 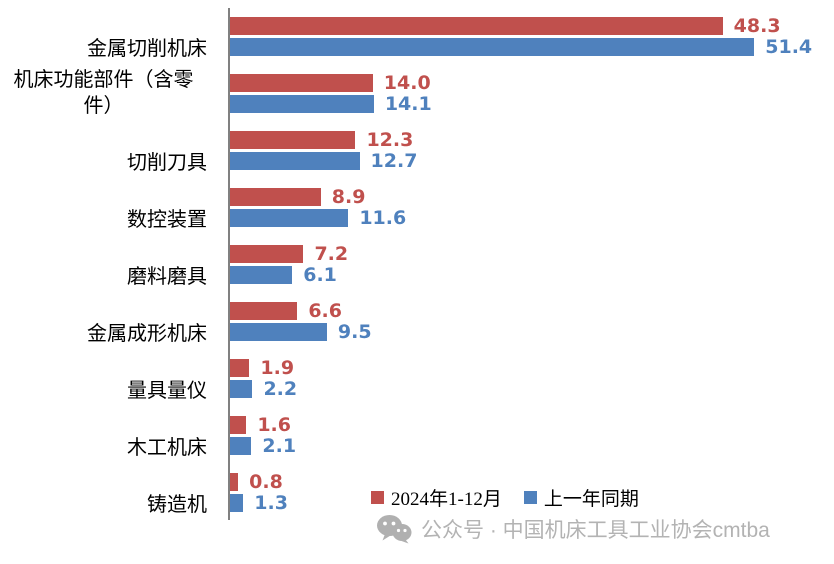 I want to click on bar-value-label: 14.0, so click(x=407, y=83).